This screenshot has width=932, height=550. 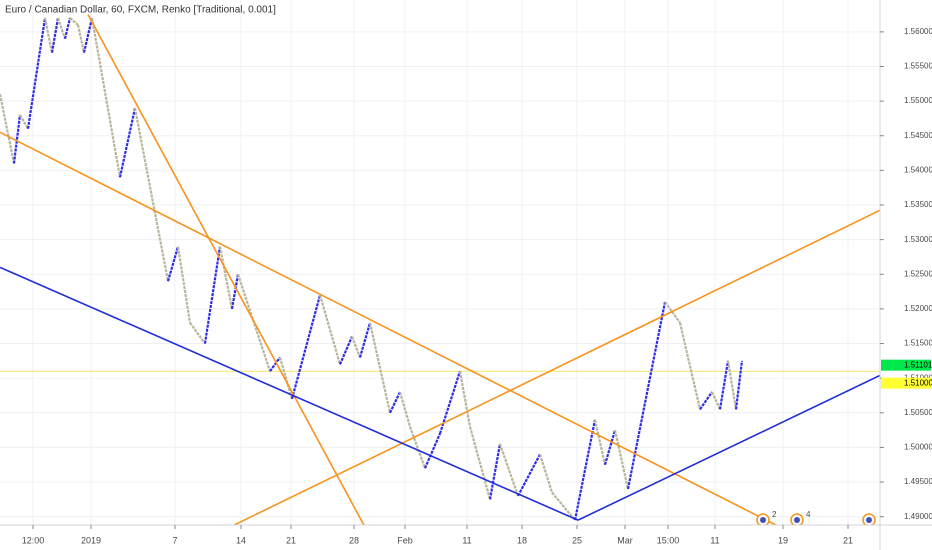 I want to click on y-tick-label: 1.50500, so click(x=918, y=412).